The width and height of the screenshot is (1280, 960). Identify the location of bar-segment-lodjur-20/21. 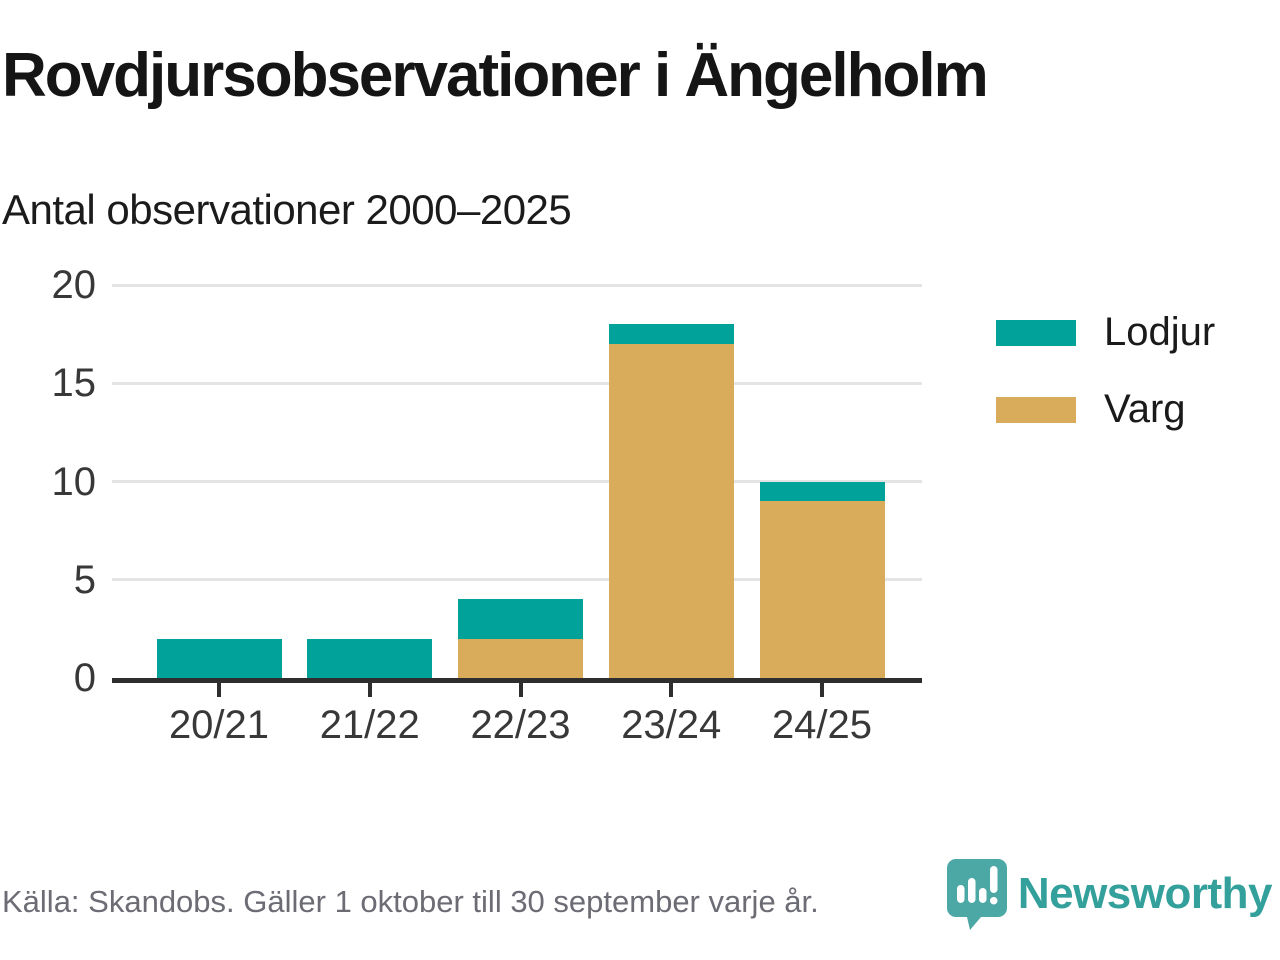
(219, 658).